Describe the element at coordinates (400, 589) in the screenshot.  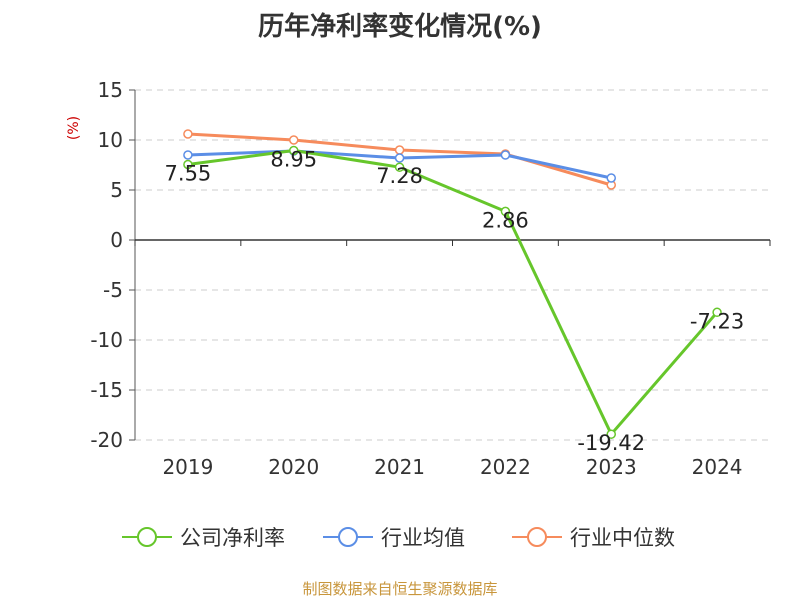
I see `source-note: 制图数据来自恒生聚源数据库` at that location.